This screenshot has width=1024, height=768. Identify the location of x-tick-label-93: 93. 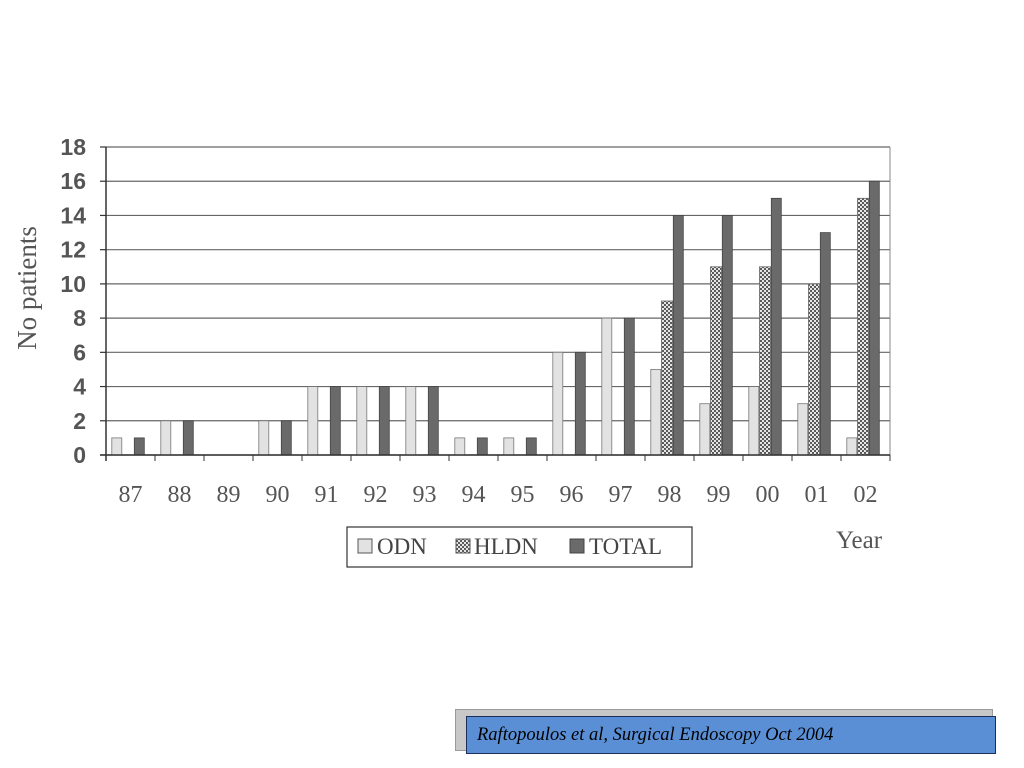
(425, 495).